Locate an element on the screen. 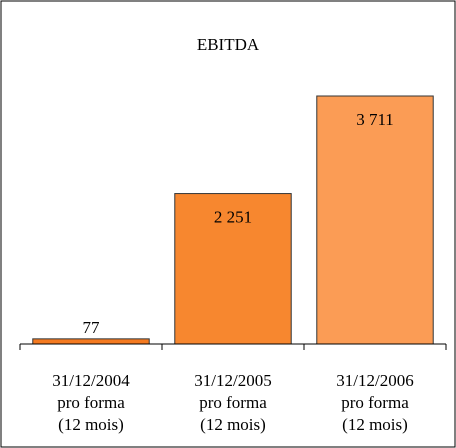 This screenshot has width=456, height=448. data-label: 77 is located at coordinates (92, 327).